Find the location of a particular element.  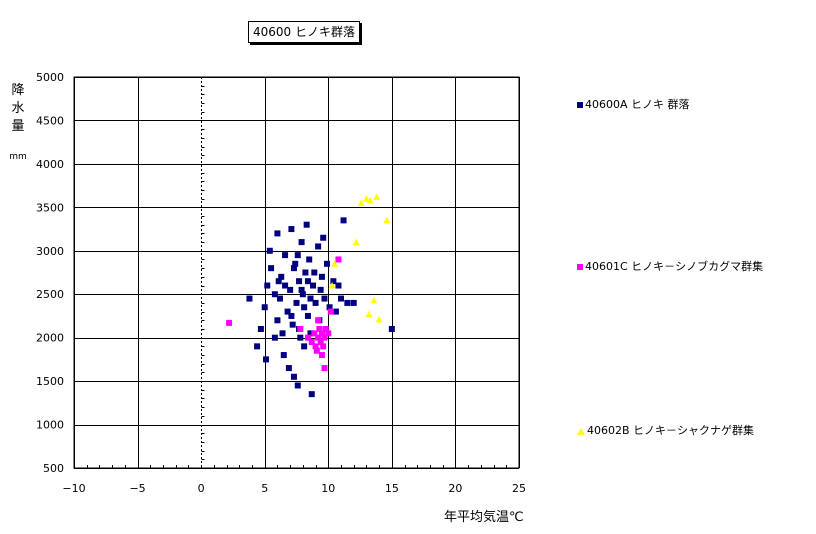

y-tick-label: 1500 is located at coordinates (50, 381).